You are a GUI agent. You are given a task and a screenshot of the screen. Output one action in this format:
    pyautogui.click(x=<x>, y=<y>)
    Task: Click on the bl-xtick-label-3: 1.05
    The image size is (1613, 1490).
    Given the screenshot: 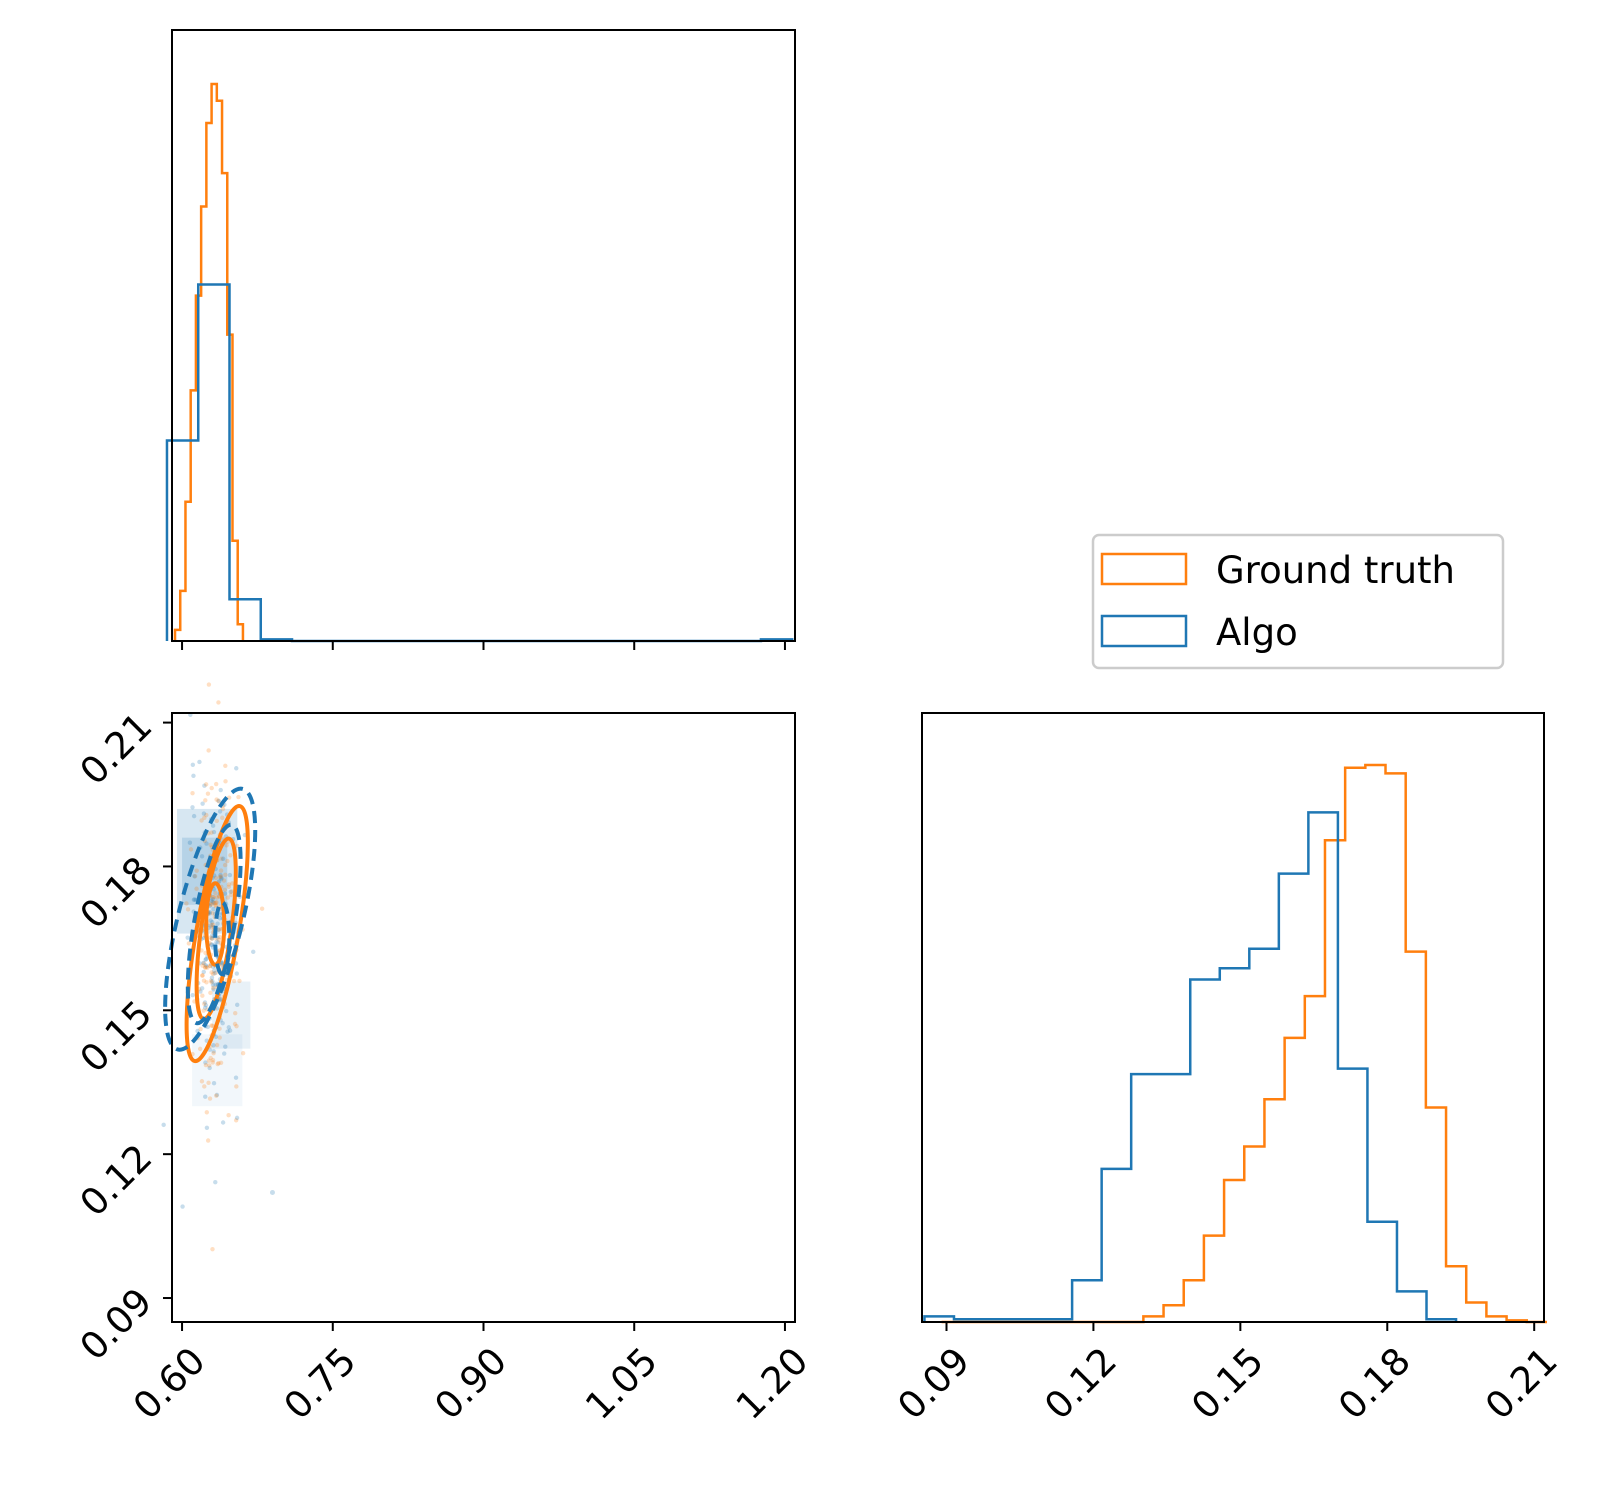 What is the action you would take?
    pyautogui.click(x=621, y=1383)
    